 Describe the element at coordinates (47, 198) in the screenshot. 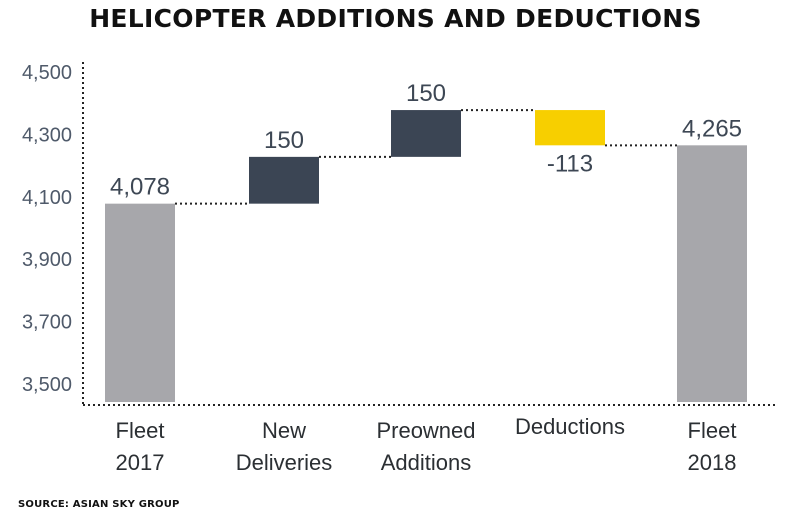

I see `y-tick-label: 4,100` at that location.